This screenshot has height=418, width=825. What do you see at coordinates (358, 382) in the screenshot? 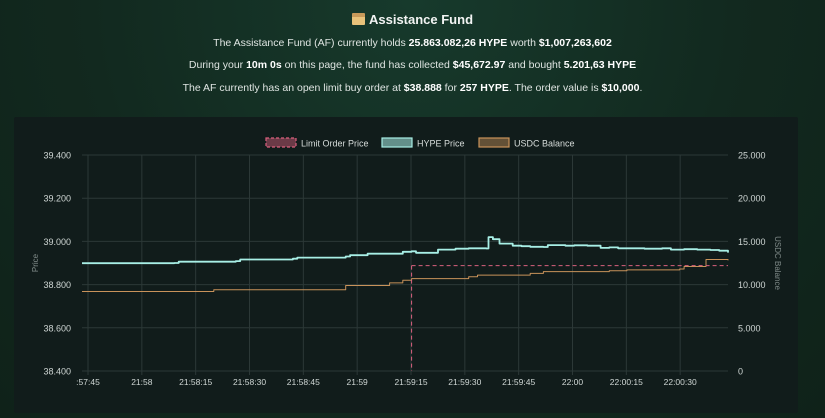
I see `x-tick-label: 21:59` at bounding box center [358, 382].